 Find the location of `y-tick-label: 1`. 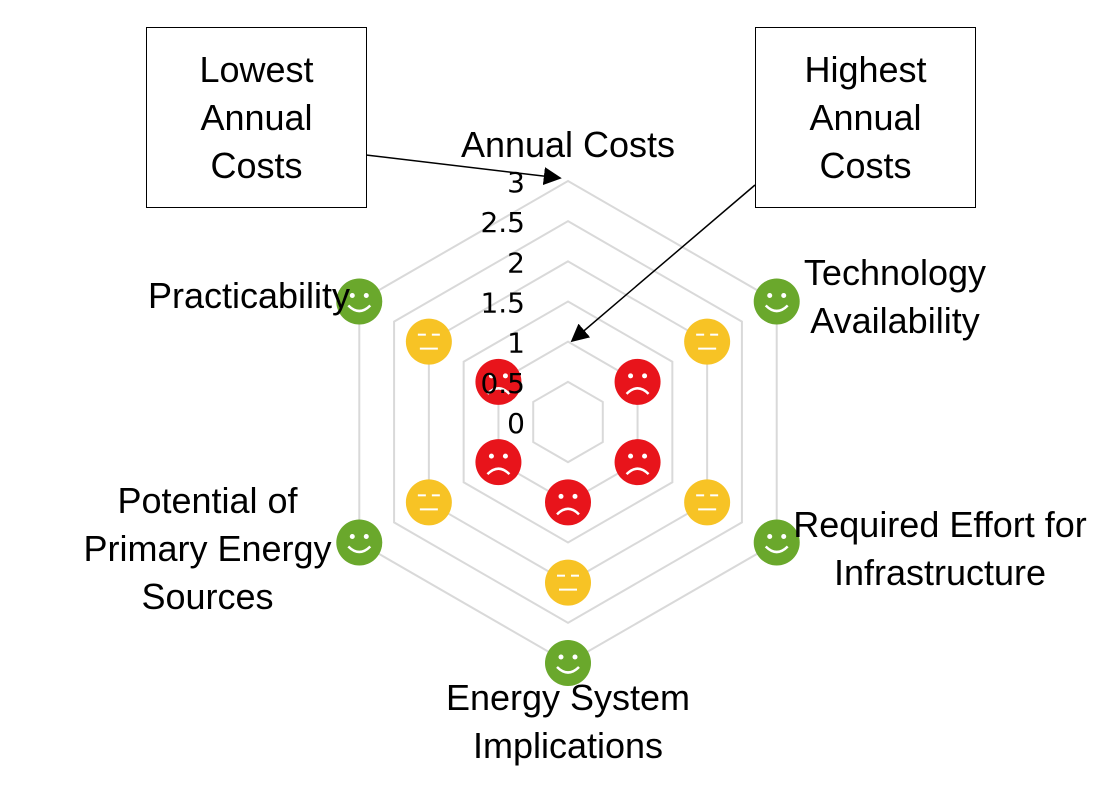

y-tick-label: 1 is located at coordinates (516, 343).